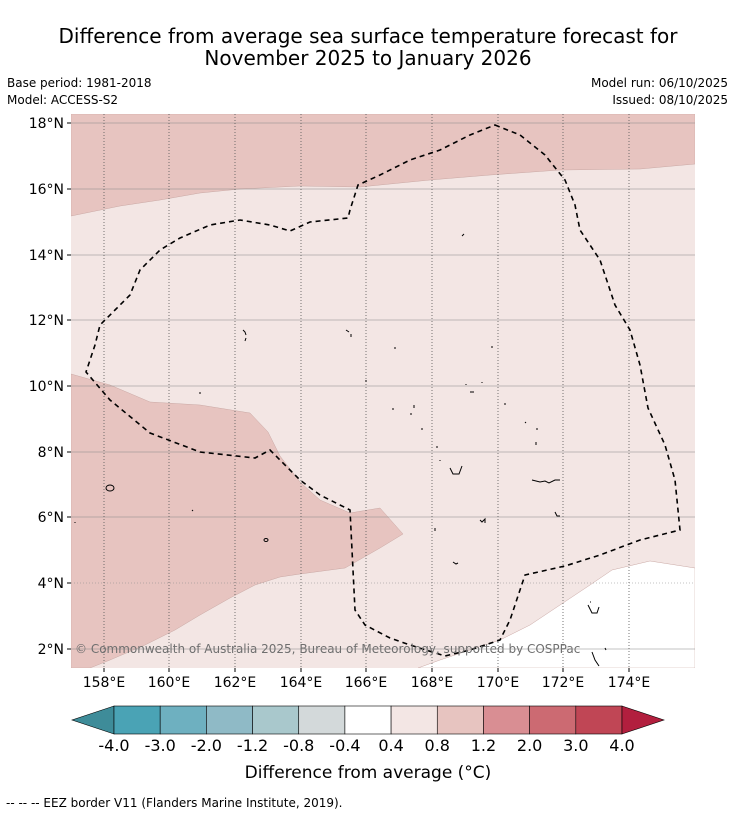 This screenshot has height=816, width=736. What do you see at coordinates (169, 683) in the screenshot?
I see `lon-label: 160°E` at bounding box center [169, 683].